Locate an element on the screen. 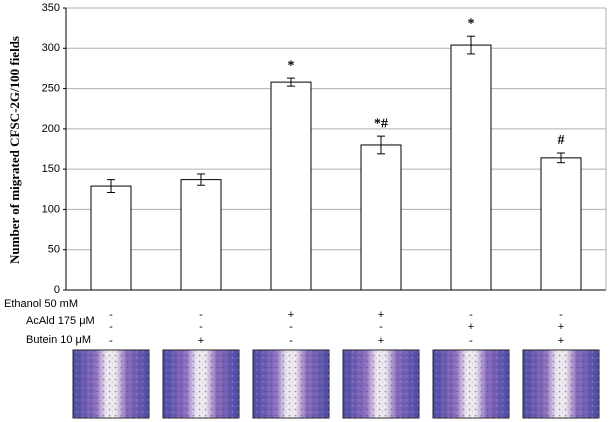 This screenshot has height=422, width=610. y-tick-label: 150 is located at coordinates (51, 169).